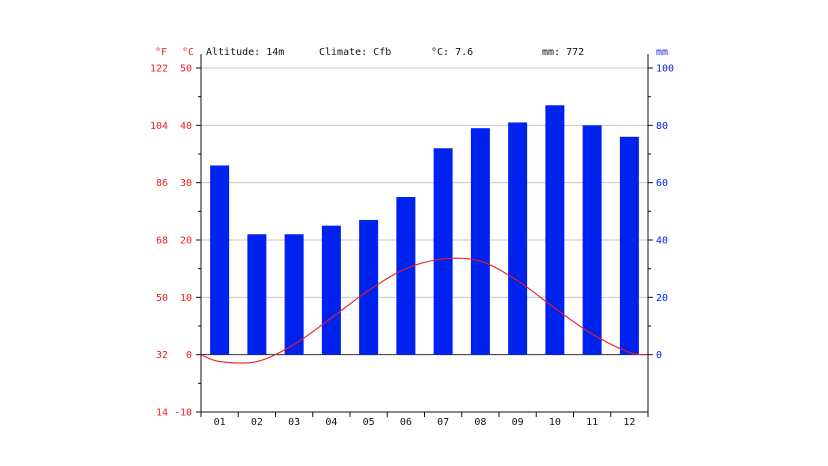  What do you see at coordinates (162, 183) in the screenshot?
I see `fahrenheit-tick-label: 86` at bounding box center [162, 183].